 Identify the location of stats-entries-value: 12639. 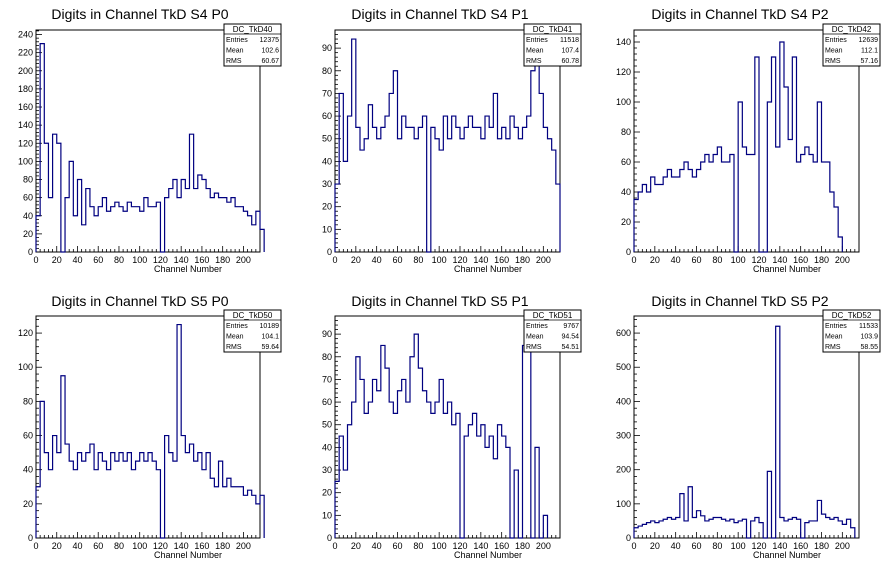
(869, 40).